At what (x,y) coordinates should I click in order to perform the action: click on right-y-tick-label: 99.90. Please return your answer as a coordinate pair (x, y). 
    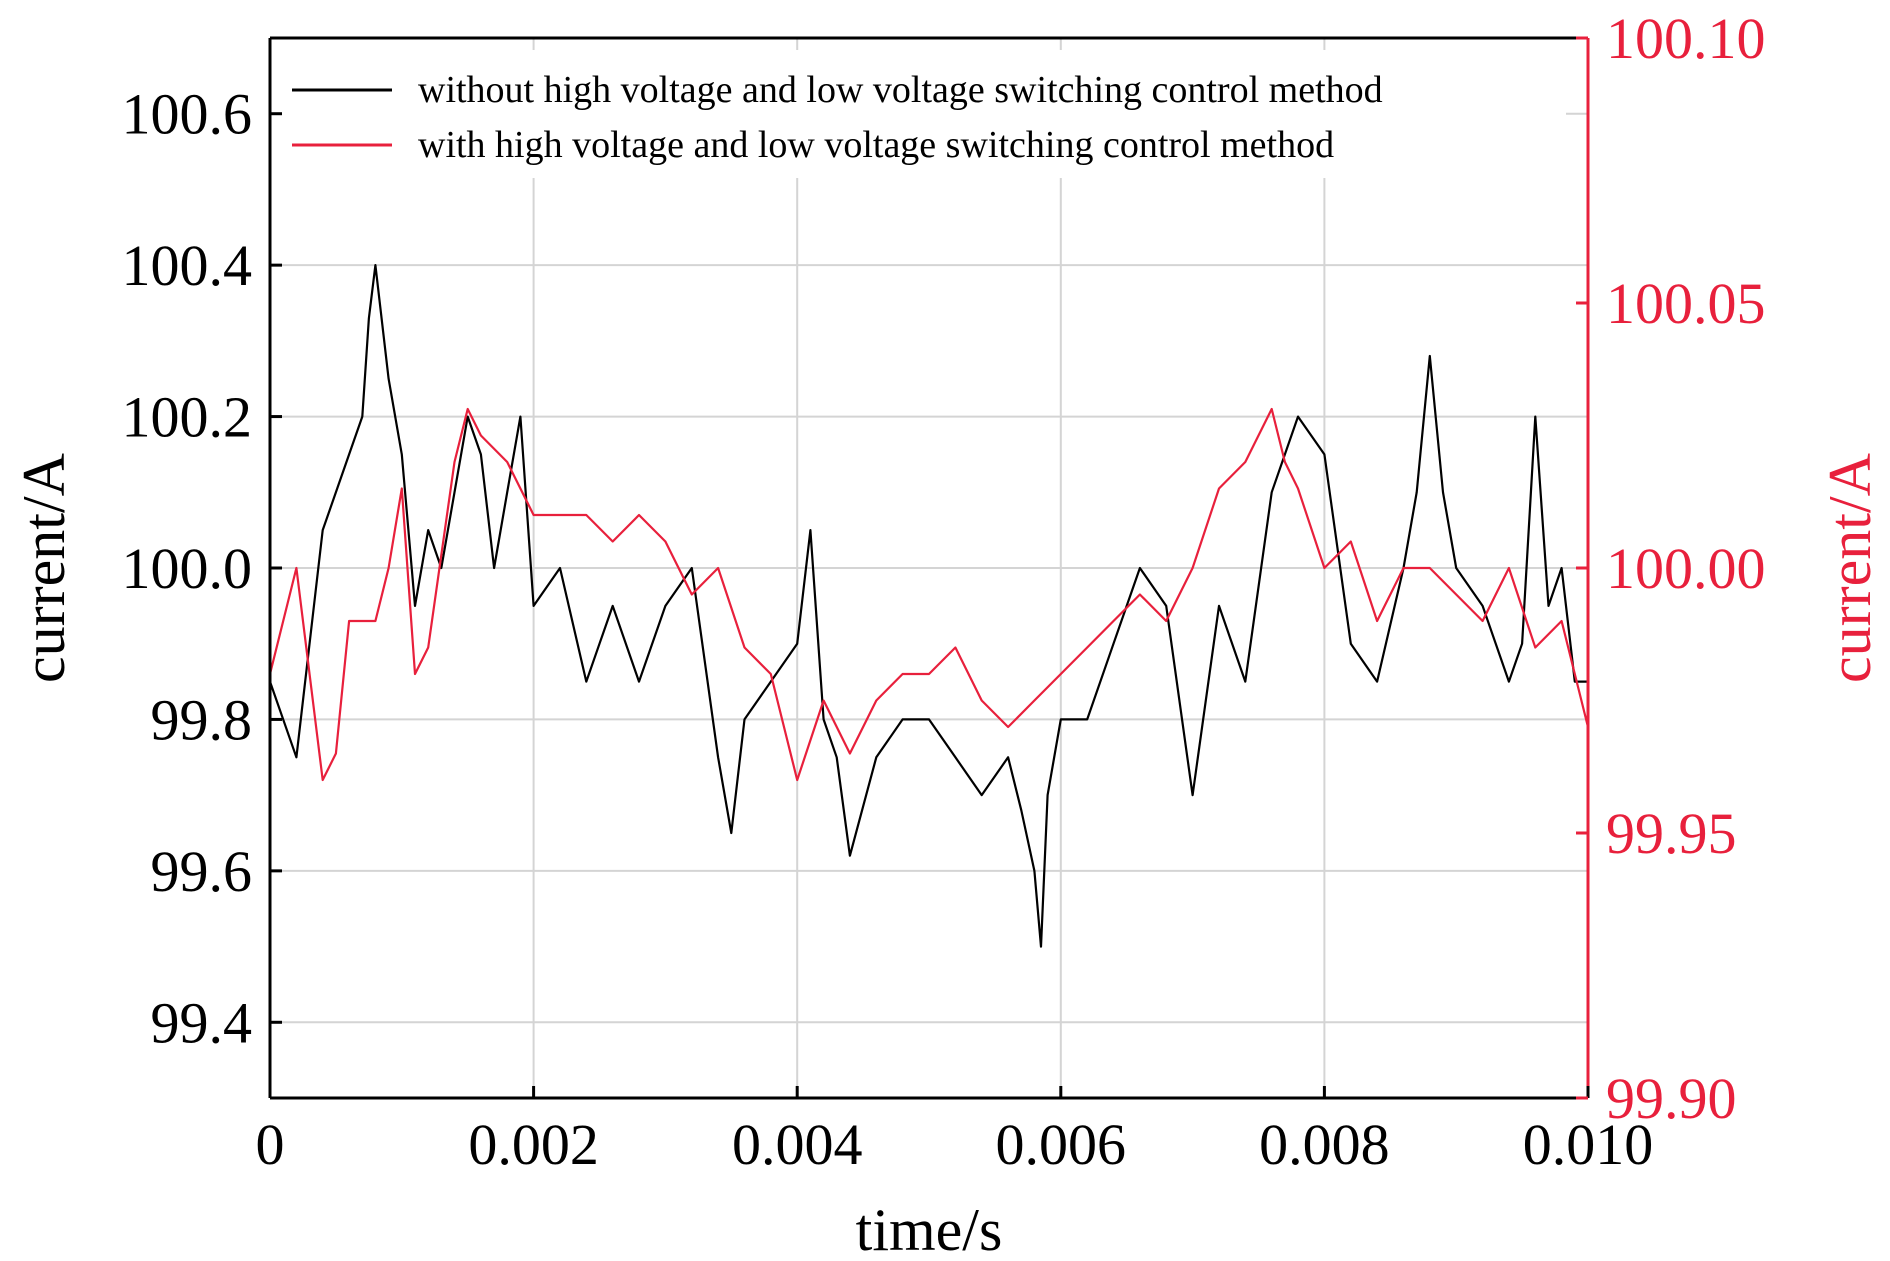
    Looking at the image, I should click on (1671, 1098).